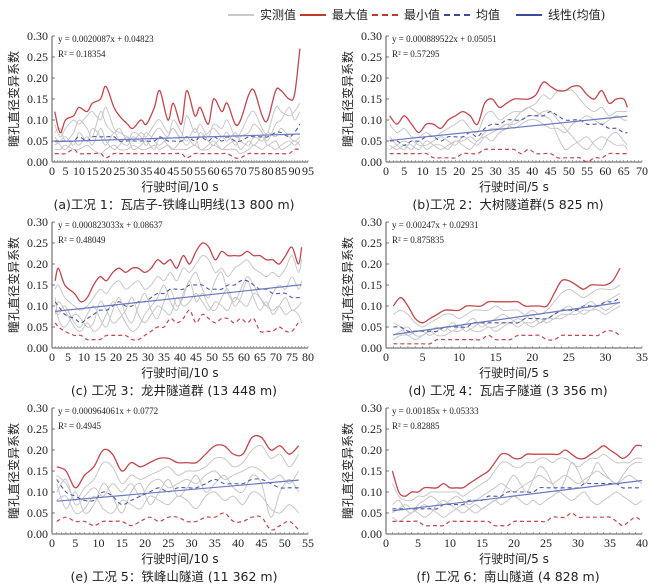  What do you see at coordinates (457, 14) in the screenshot?
I see `legend-swatch-icon` at bounding box center [457, 14].